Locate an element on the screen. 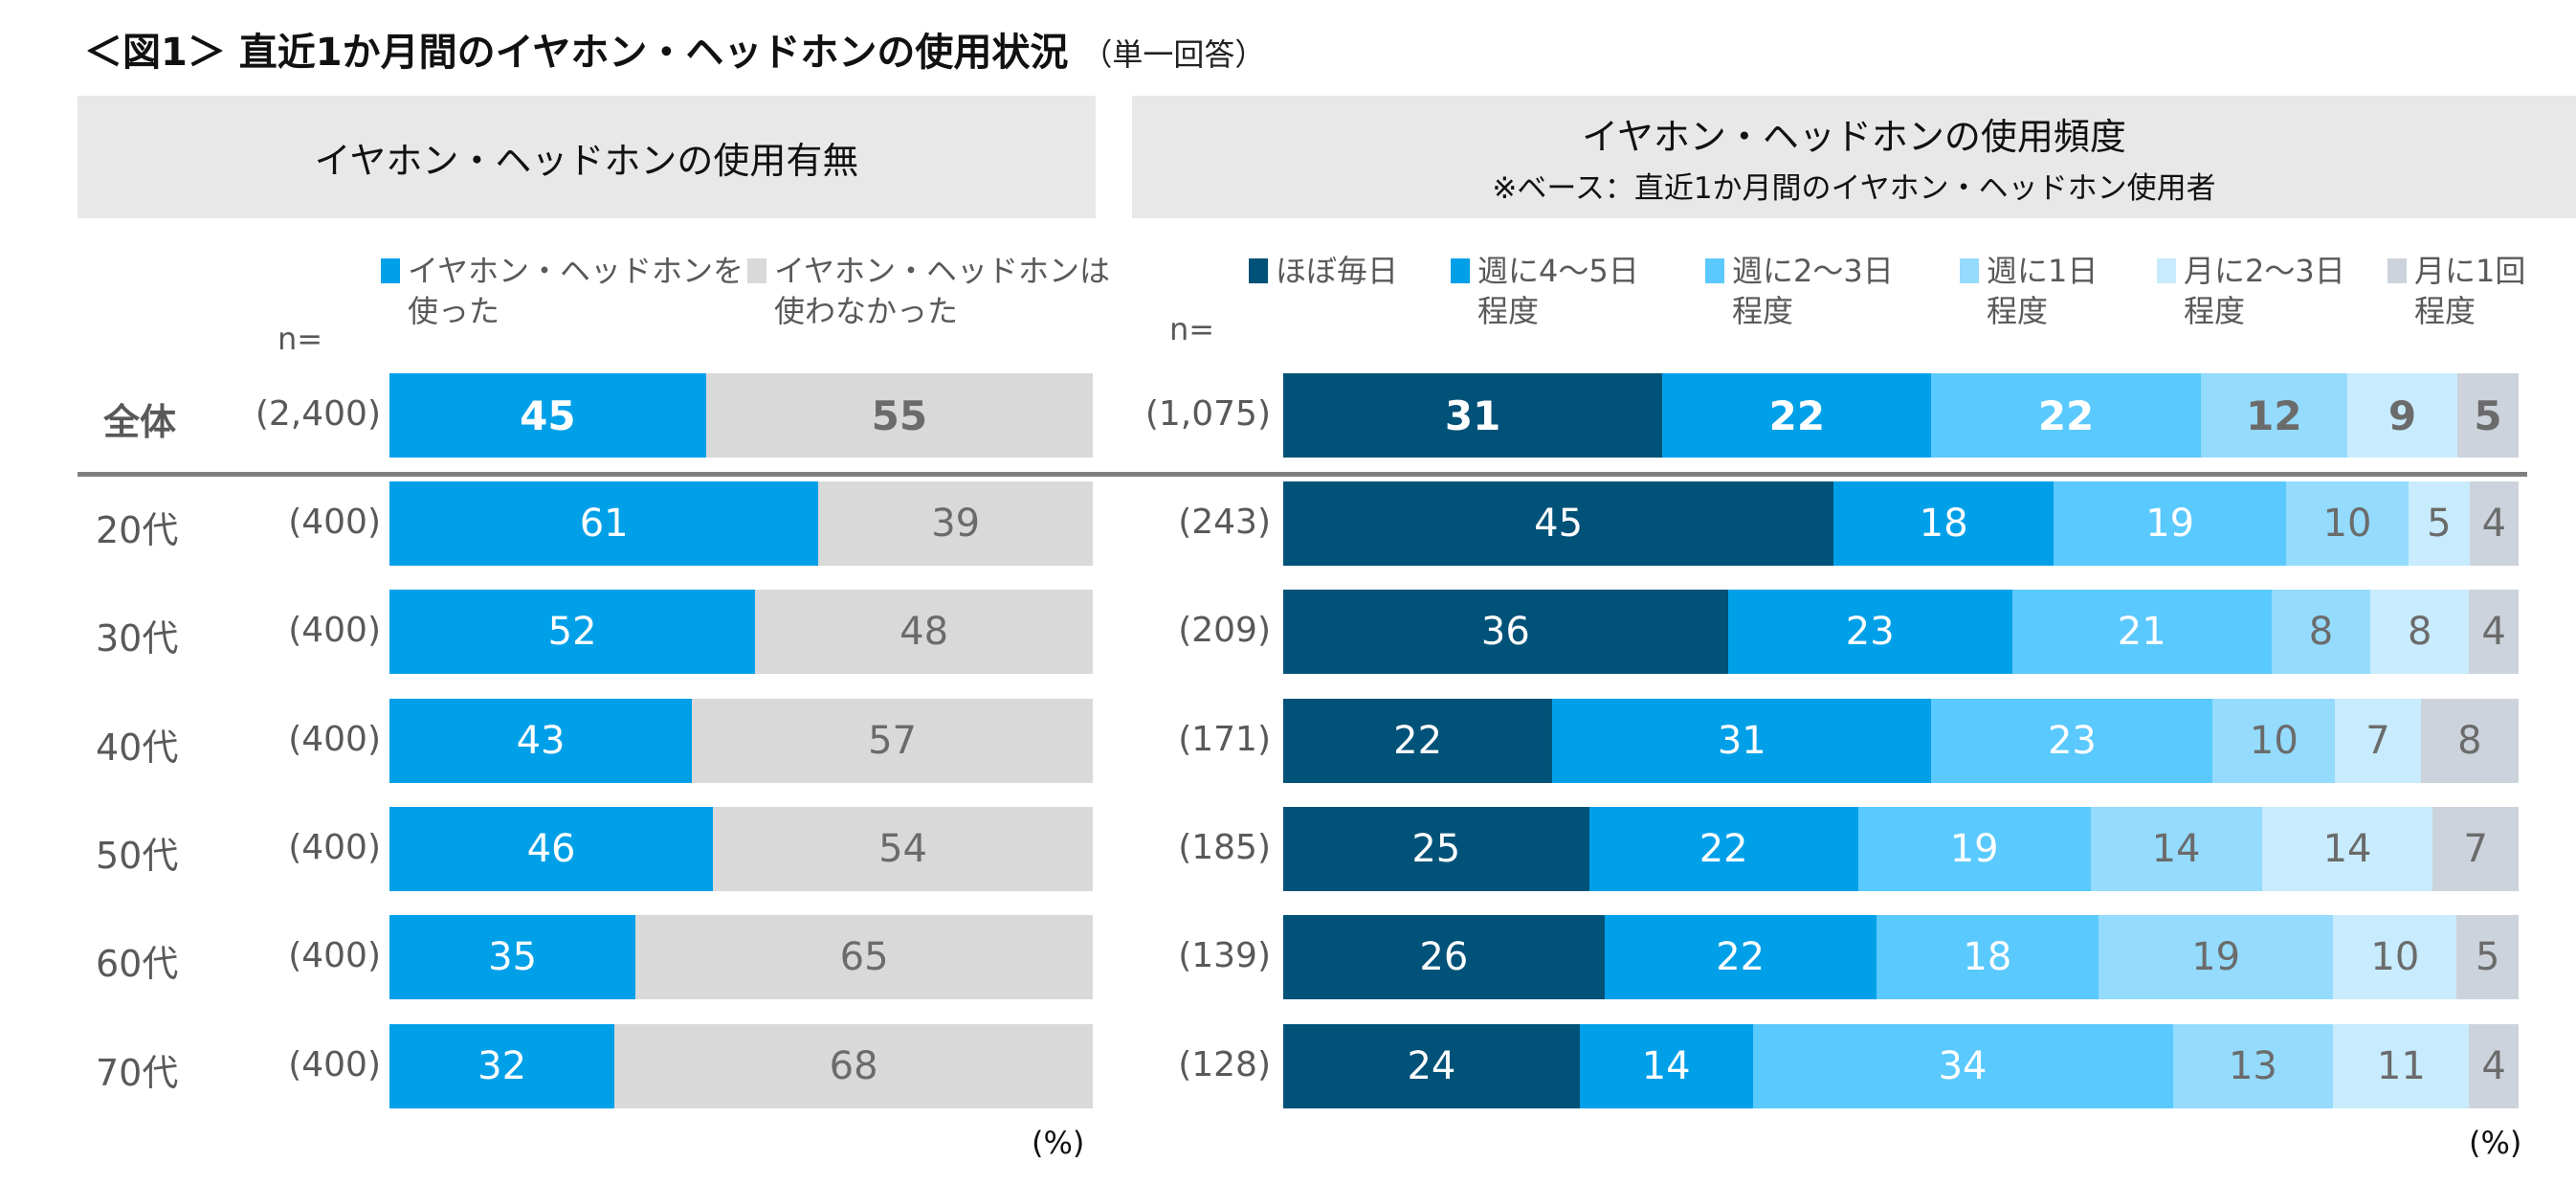 The width and height of the screenshot is (2576, 1185). bar-segment: 34 is located at coordinates (1962, 1066).